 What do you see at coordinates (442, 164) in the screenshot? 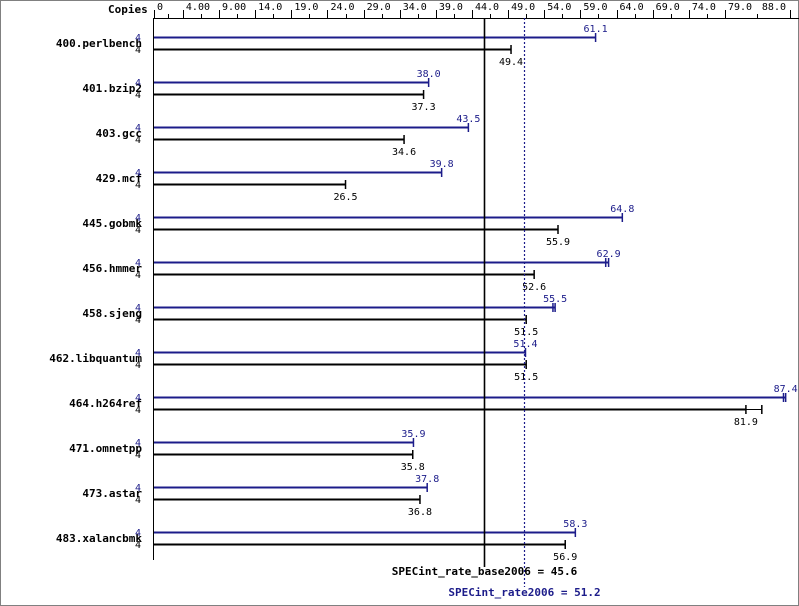
I see `peak-value-label: 39.8` at bounding box center [442, 164].